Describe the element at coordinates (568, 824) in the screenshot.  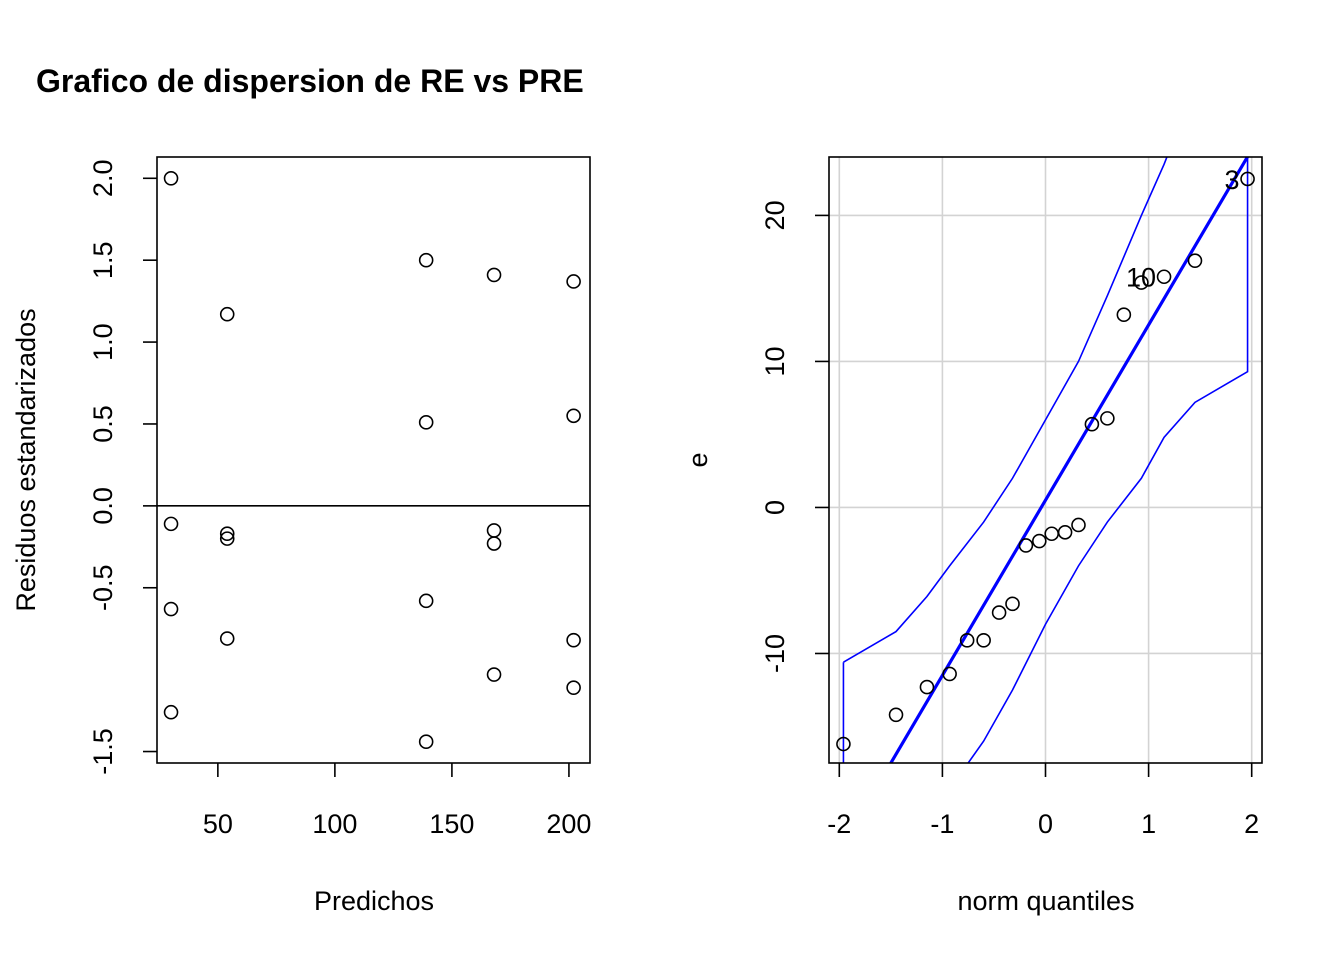
I see `left-x-tick-label: 200` at that location.